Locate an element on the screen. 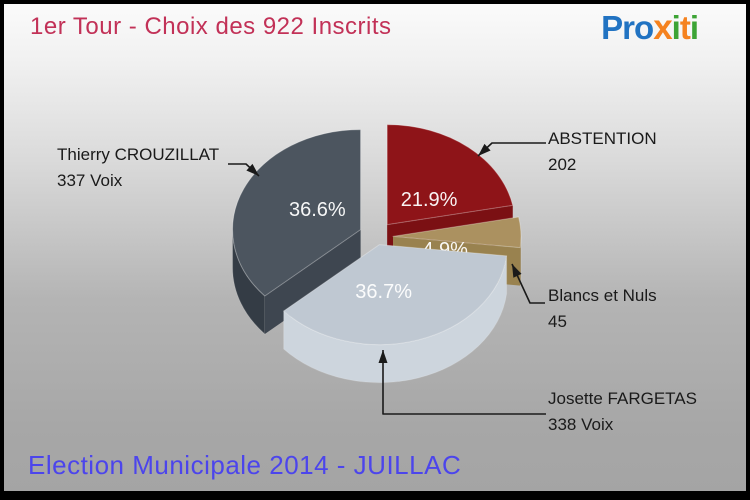 This screenshot has height=500, width=750. callout-candidate-name: Thierry CROUZILLAT is located at coordinates (138, 154).